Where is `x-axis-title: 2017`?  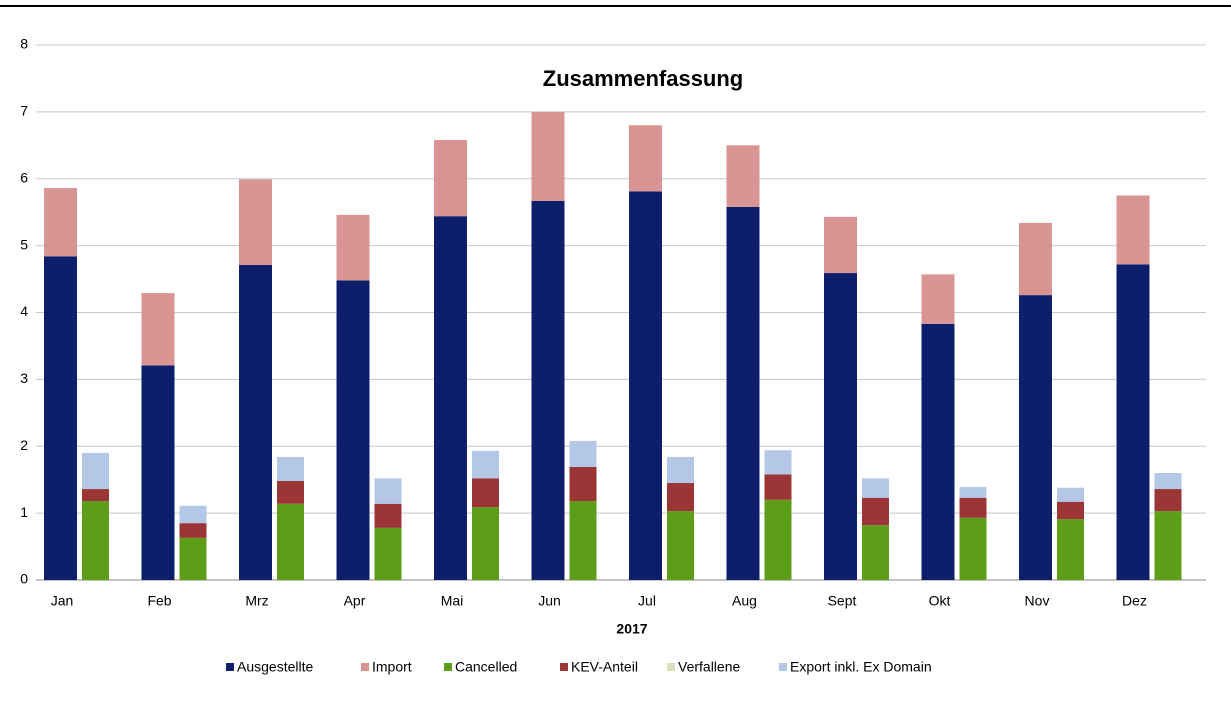 x-axis-title: 2017 is located at coordinates (631, 629).